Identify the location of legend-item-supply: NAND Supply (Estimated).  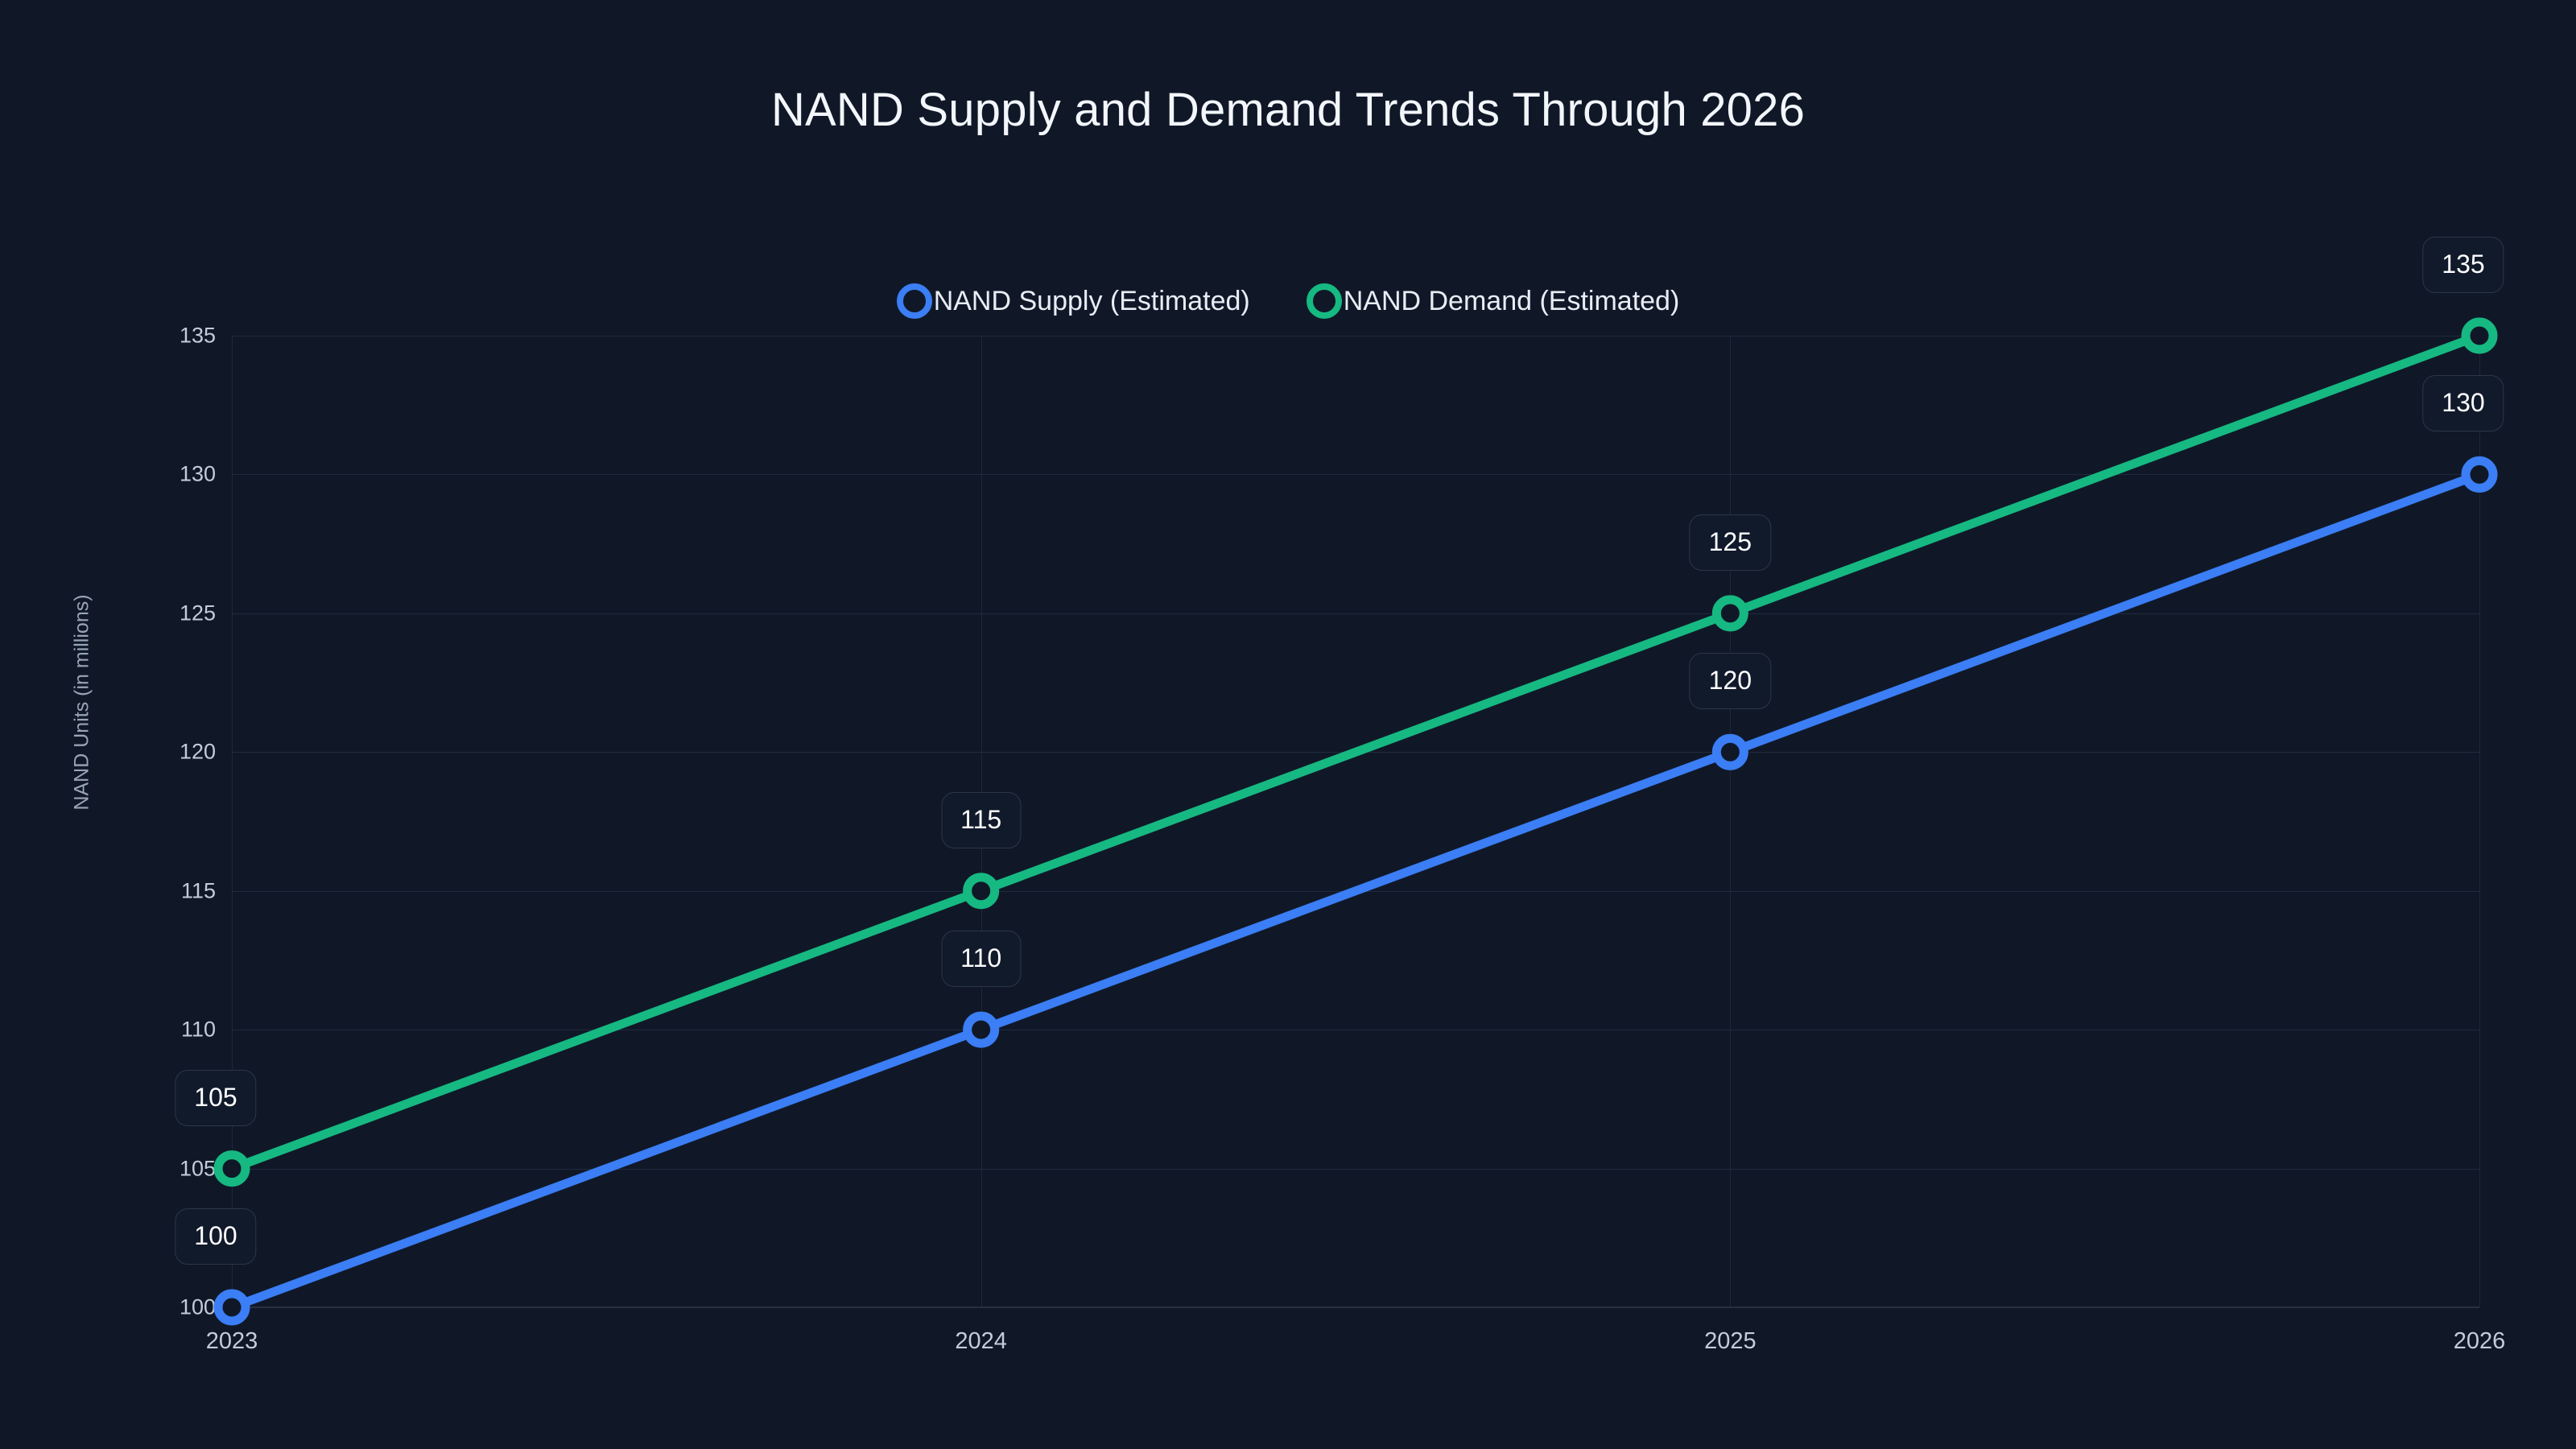
(1073, 301).